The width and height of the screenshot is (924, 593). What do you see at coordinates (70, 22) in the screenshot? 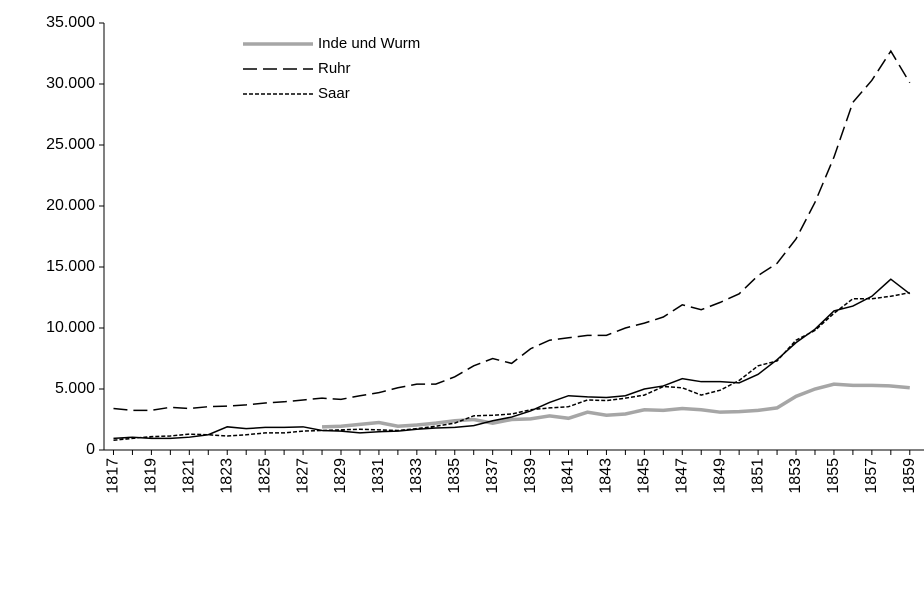
I see `y-tick-label: 35.000` at bounding box center [70, 22].